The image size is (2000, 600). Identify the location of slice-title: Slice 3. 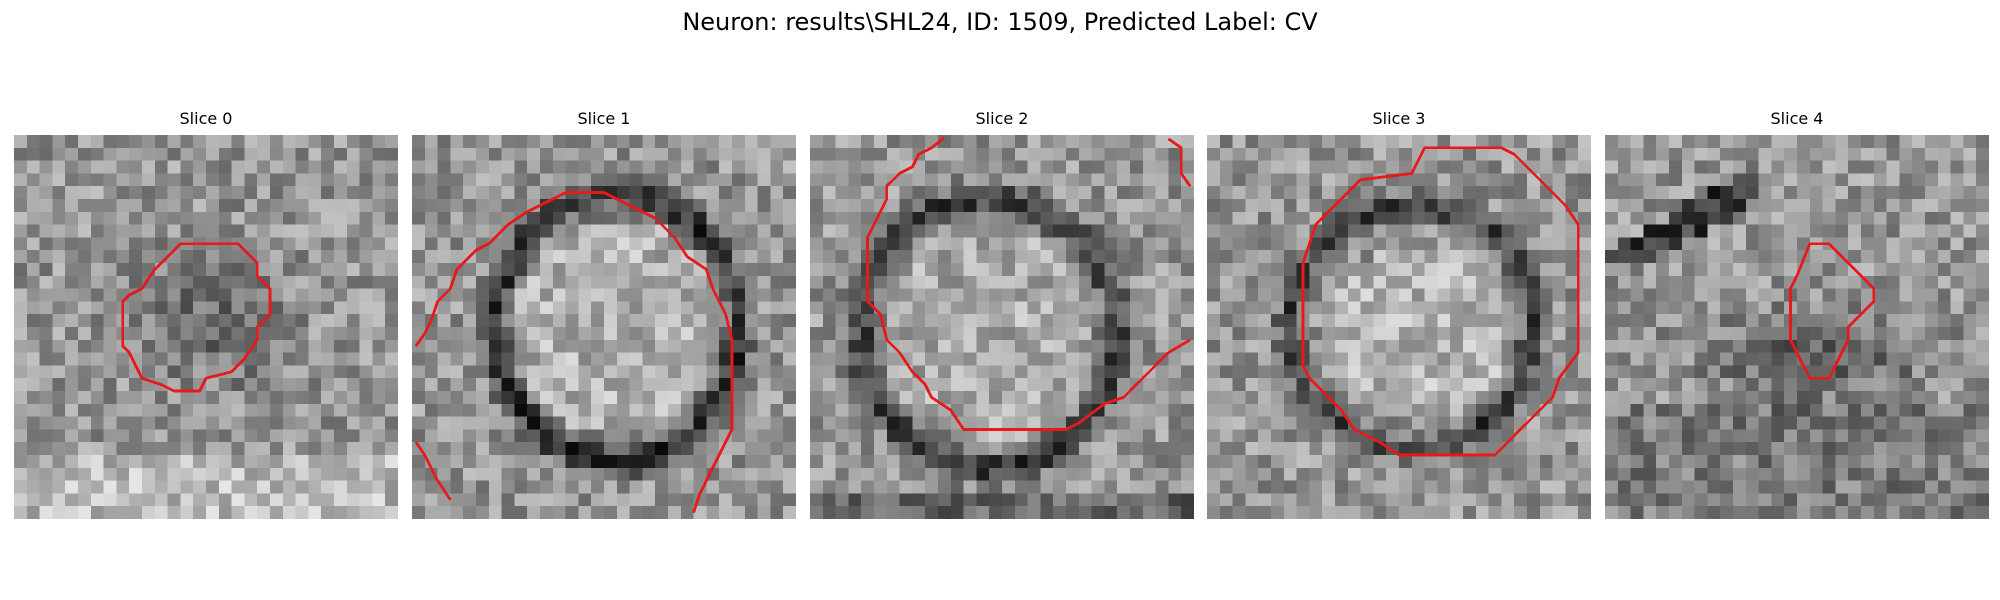
(1399, 118).